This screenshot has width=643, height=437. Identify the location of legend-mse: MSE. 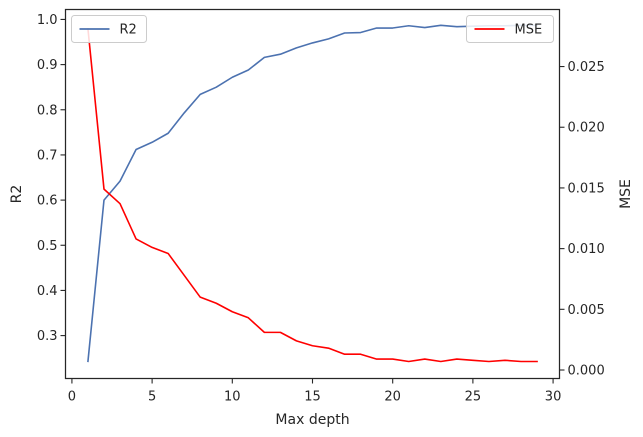
(510, 29).